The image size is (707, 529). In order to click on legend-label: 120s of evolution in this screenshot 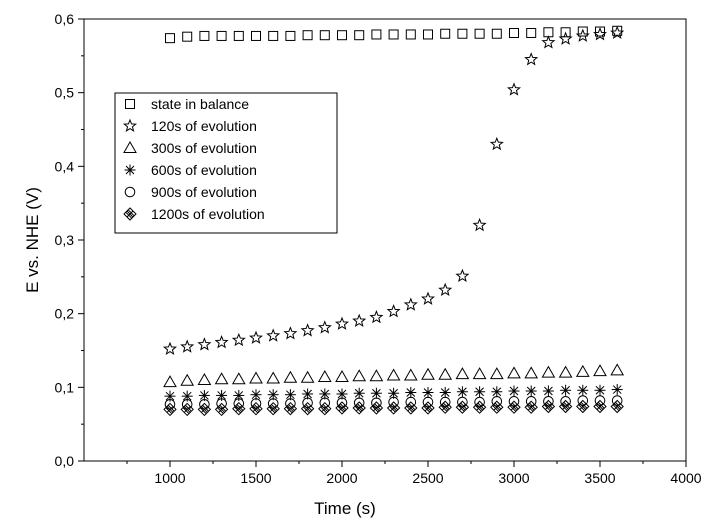, I will do `click(204, 126)`.